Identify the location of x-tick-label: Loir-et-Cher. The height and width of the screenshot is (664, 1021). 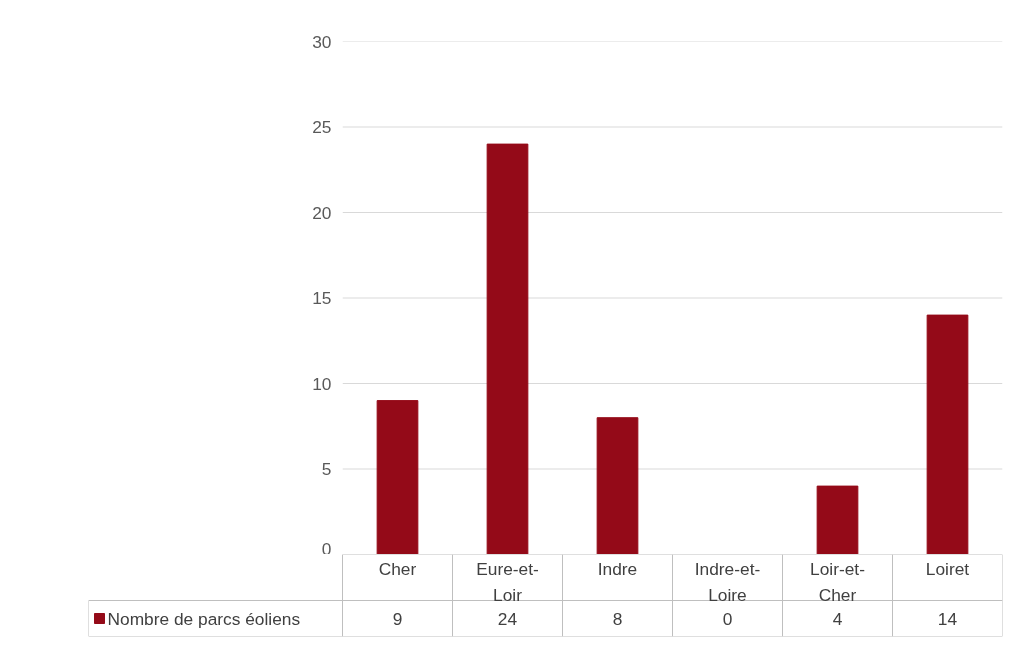
(837, 581).